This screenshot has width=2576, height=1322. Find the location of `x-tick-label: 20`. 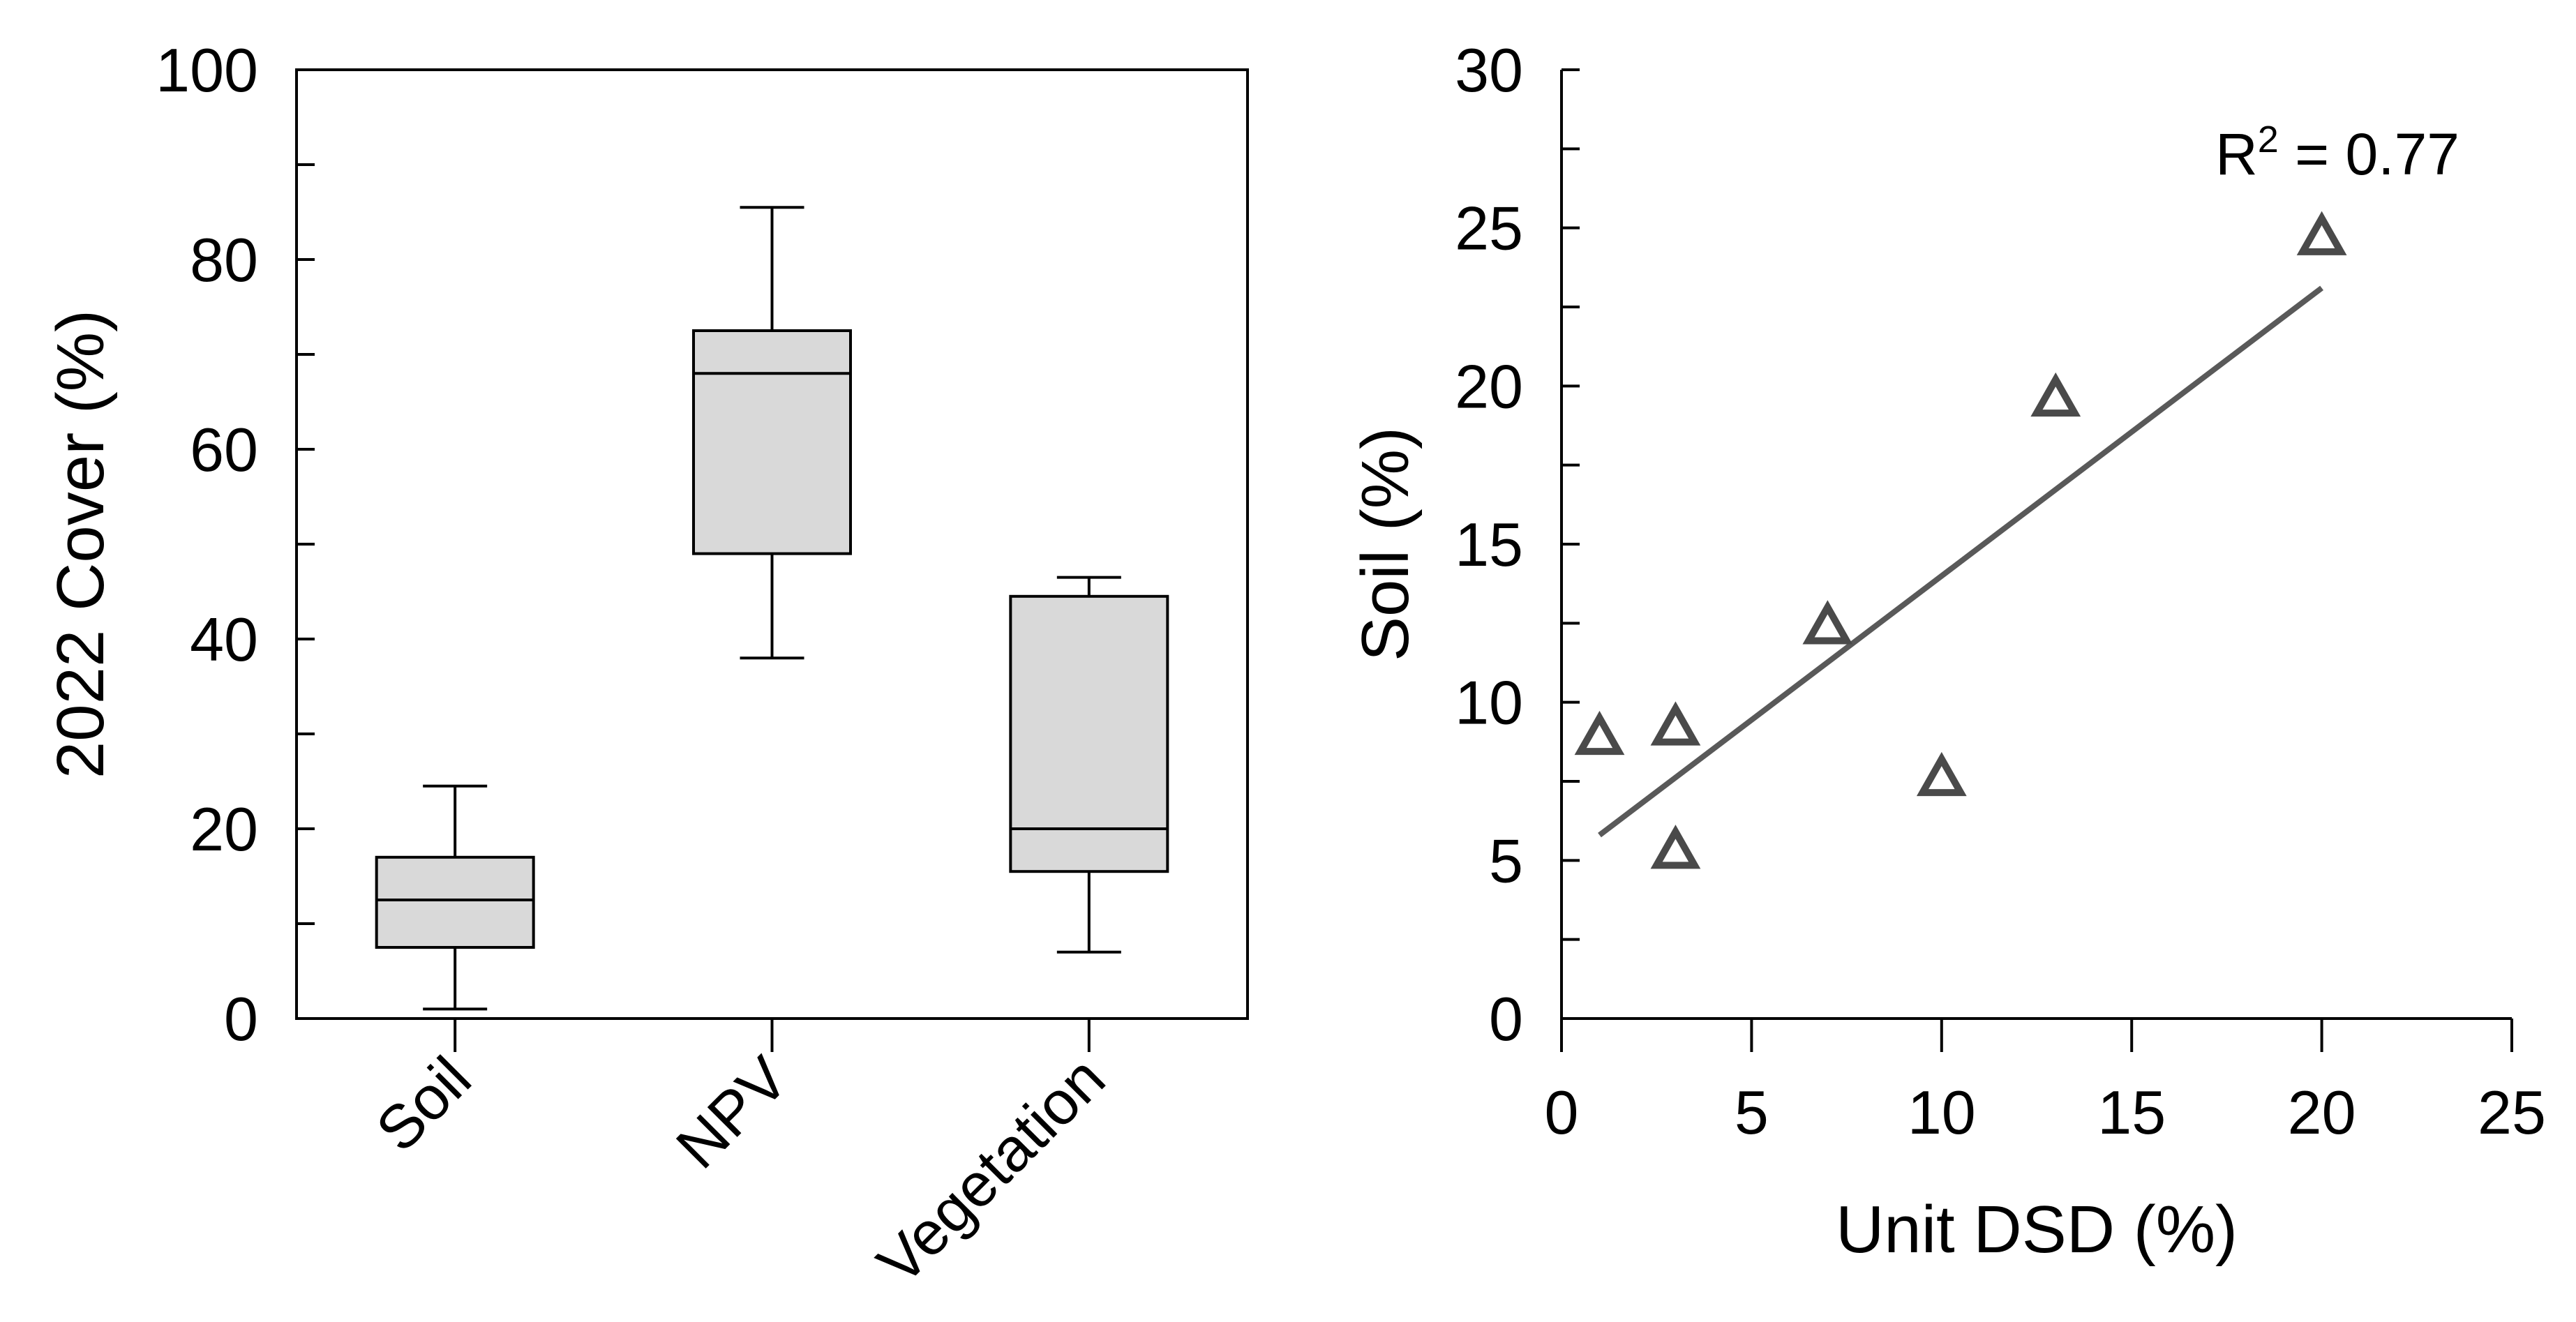

x-tick-label: 20 is located at coordinates (2322, 1112).